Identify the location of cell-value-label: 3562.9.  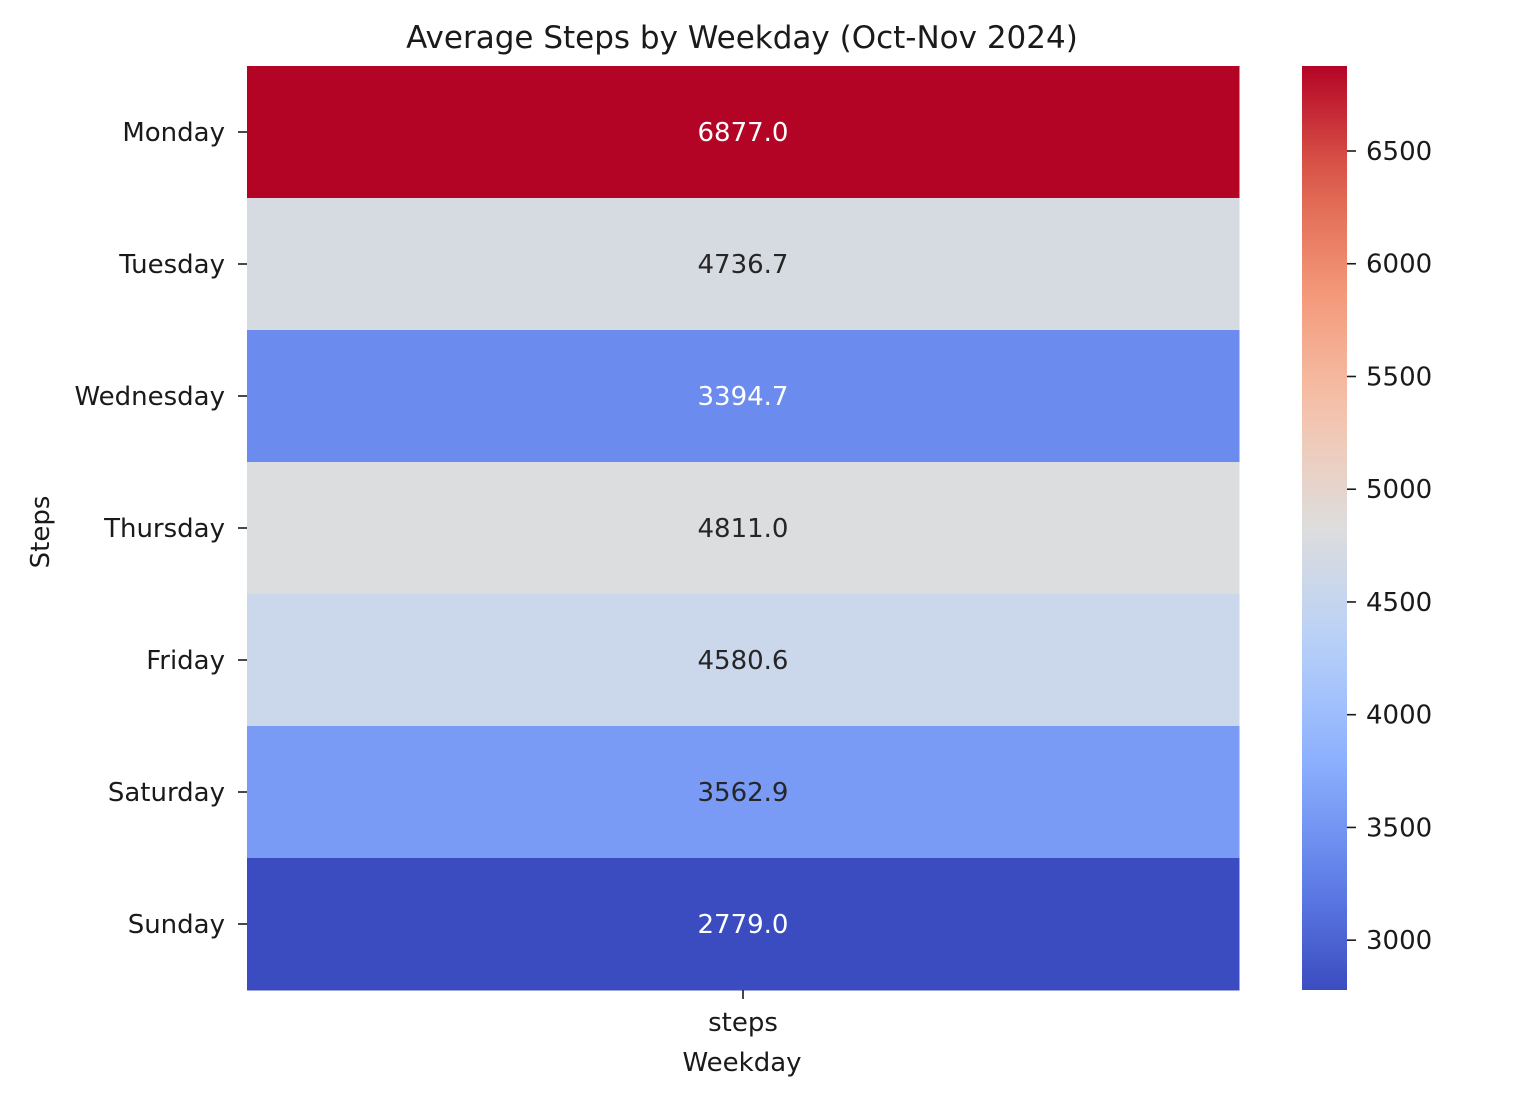
(743, 793).